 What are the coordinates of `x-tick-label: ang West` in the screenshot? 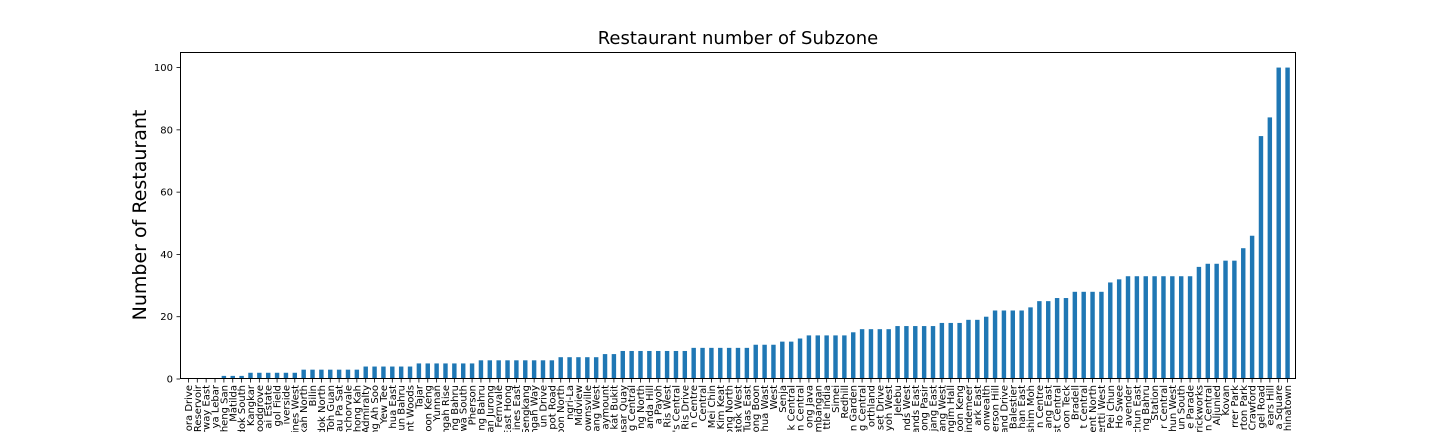 It's located at (597, 408).